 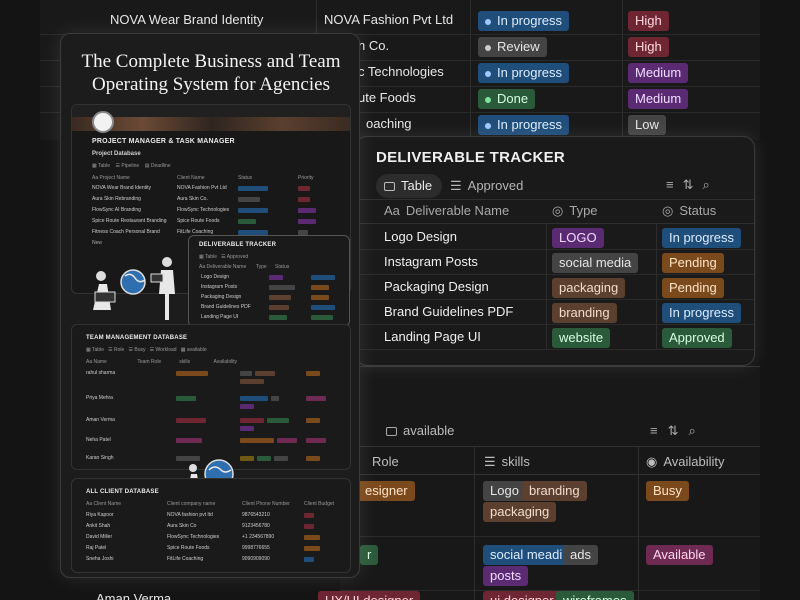 What do you see at coordinates (504, 491) in the screenshot?
I see `skill-tag: Logo` at bounding box center [504, 491].